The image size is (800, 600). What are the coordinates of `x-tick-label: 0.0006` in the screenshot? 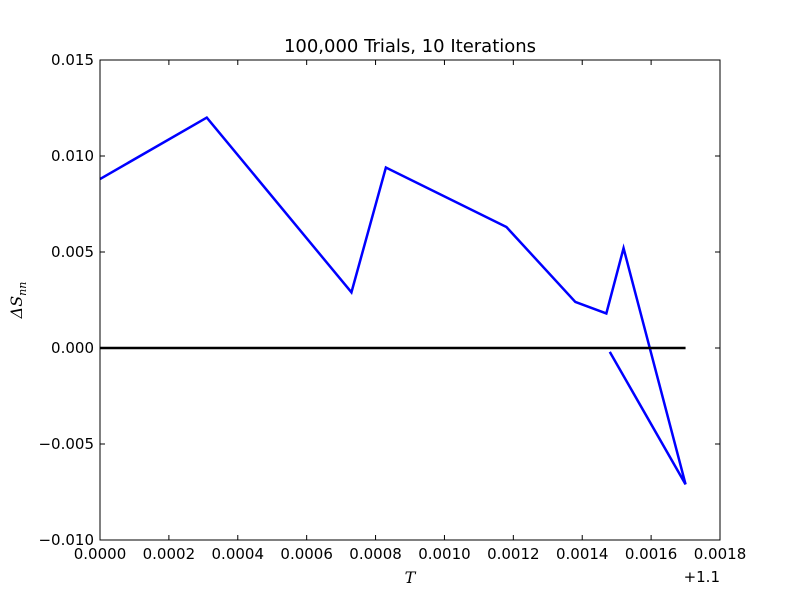 It's located at (306, 554).